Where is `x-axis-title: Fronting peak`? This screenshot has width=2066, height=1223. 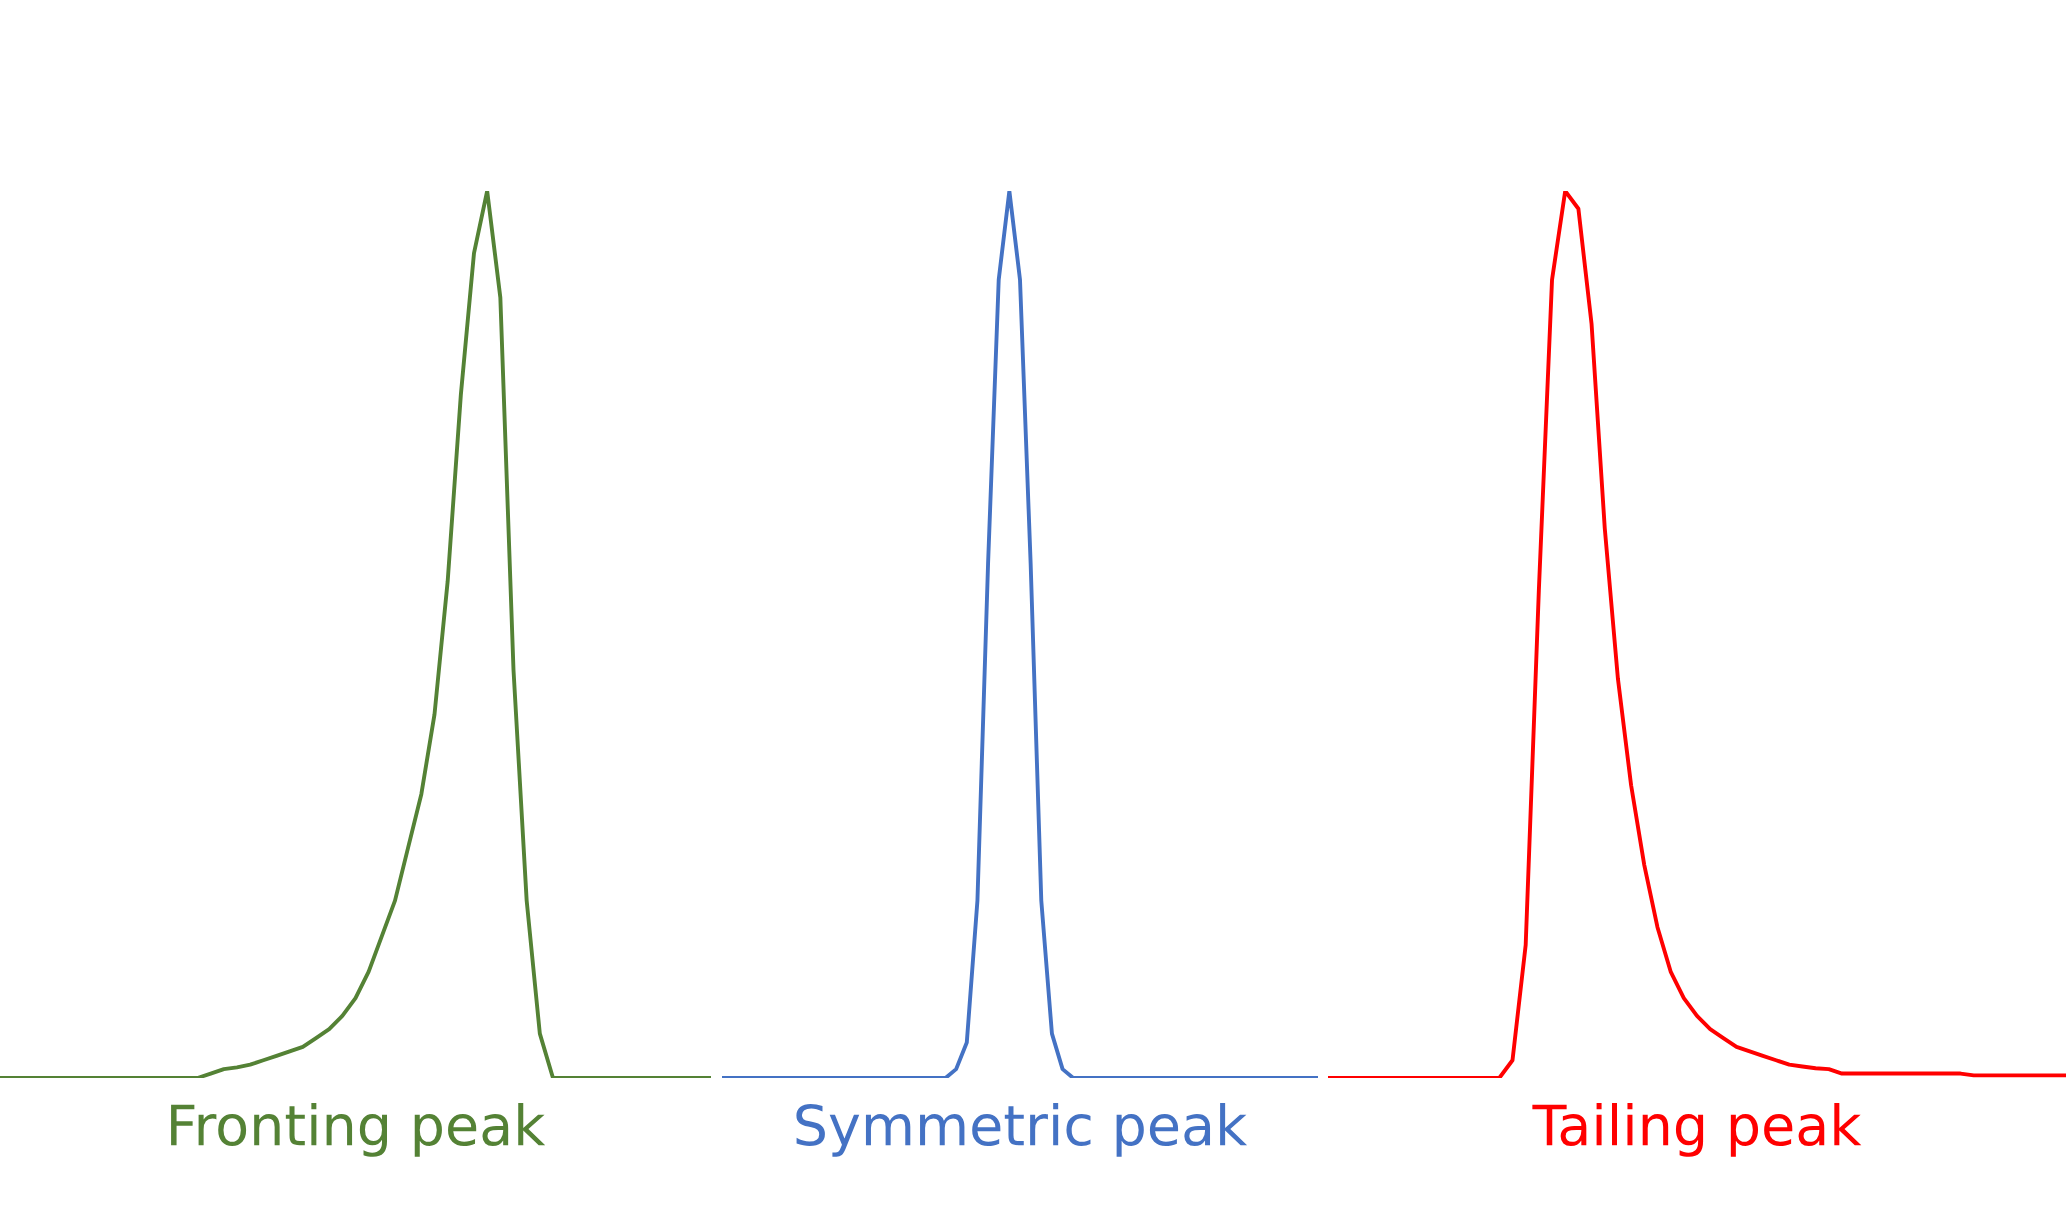 x-axis-title: Fronting peak is located at coordinates (358, 1130).